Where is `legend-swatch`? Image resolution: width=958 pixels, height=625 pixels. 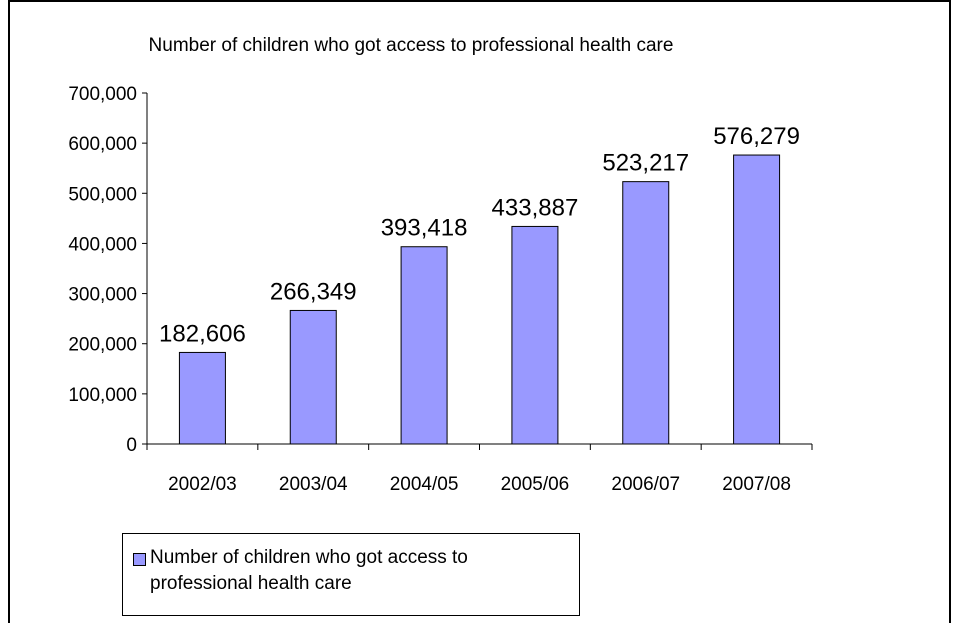 legend-swatch is located at coordinates (139, 559).